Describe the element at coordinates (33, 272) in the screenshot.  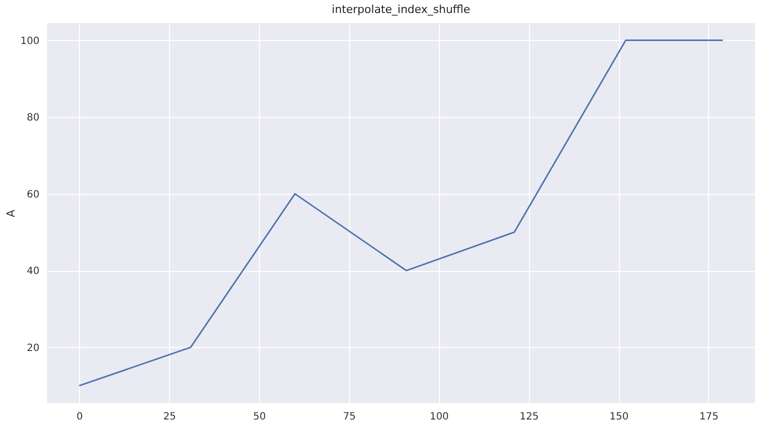
I see `y-tick-label: 40` at that location.